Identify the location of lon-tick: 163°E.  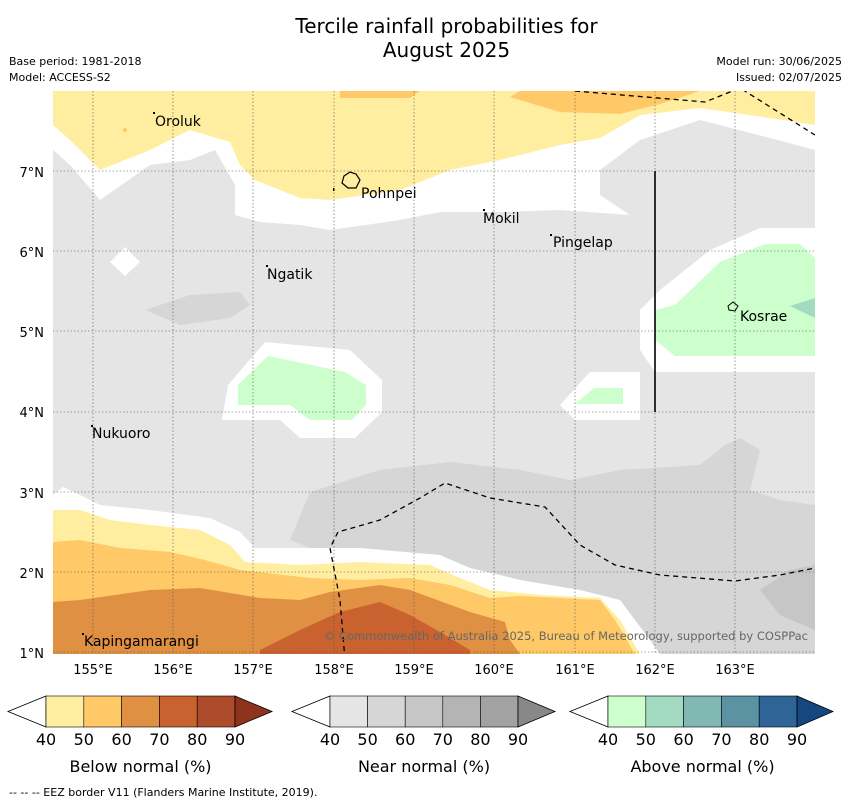
(735, 670).